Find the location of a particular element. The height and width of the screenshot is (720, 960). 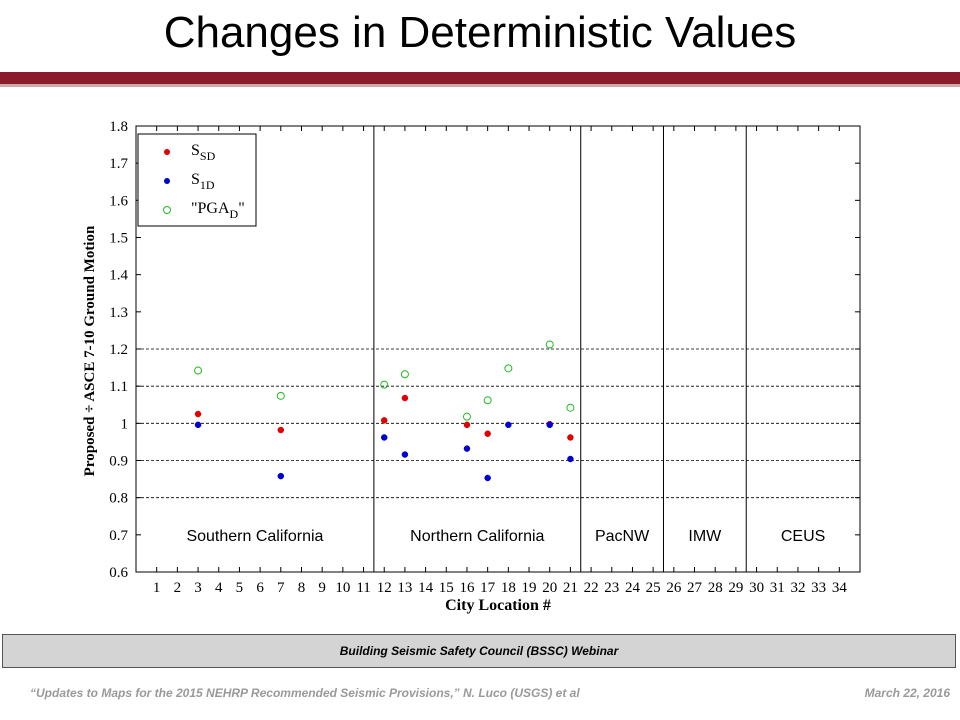

legend: SSD S1D "PGAD" is located at coordinates (197, 180).